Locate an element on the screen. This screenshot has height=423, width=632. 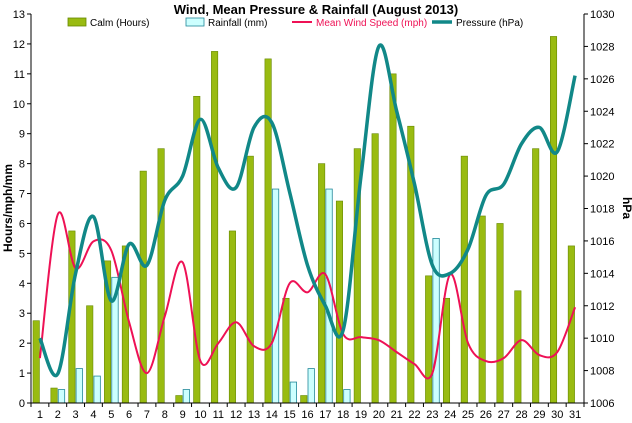
x-tick-label: 12 is located at coordinates (236, 415).